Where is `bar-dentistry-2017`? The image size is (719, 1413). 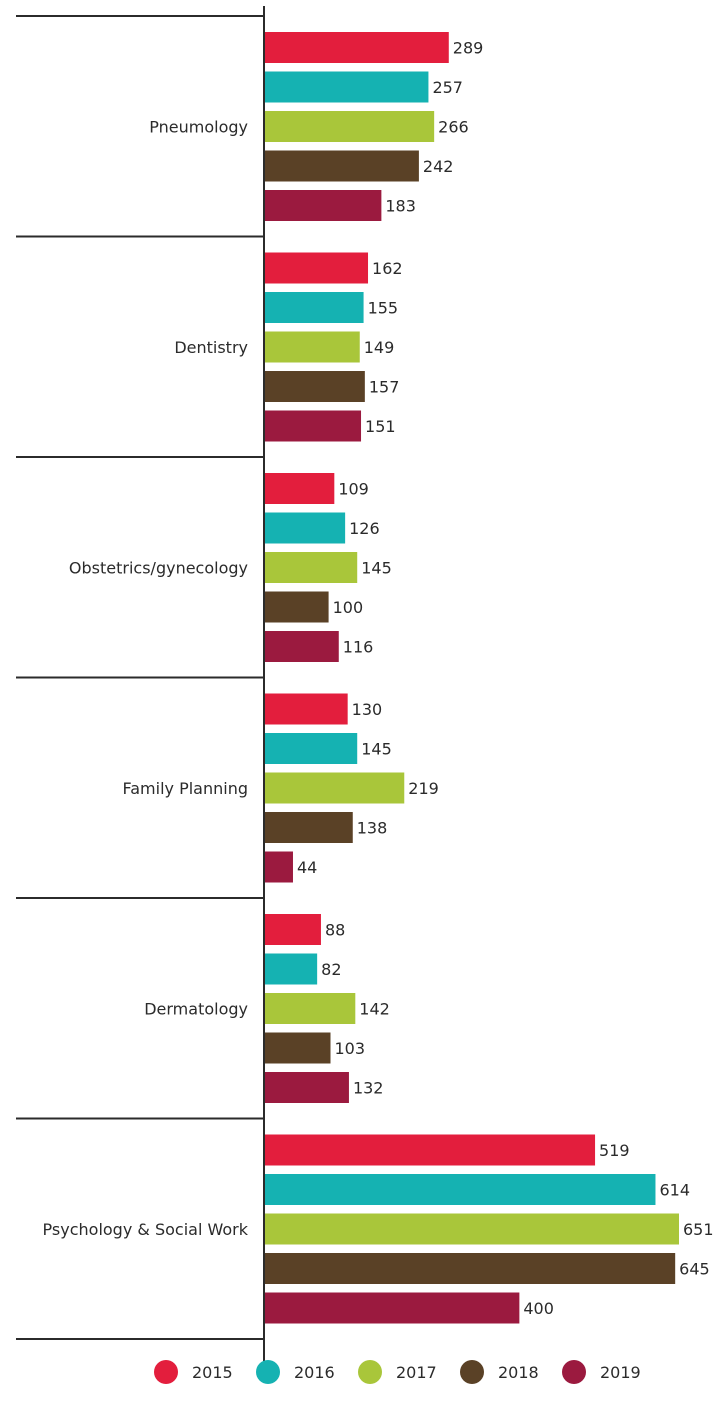
bar-dentistry-2017 is located at coordinates (312, 347).